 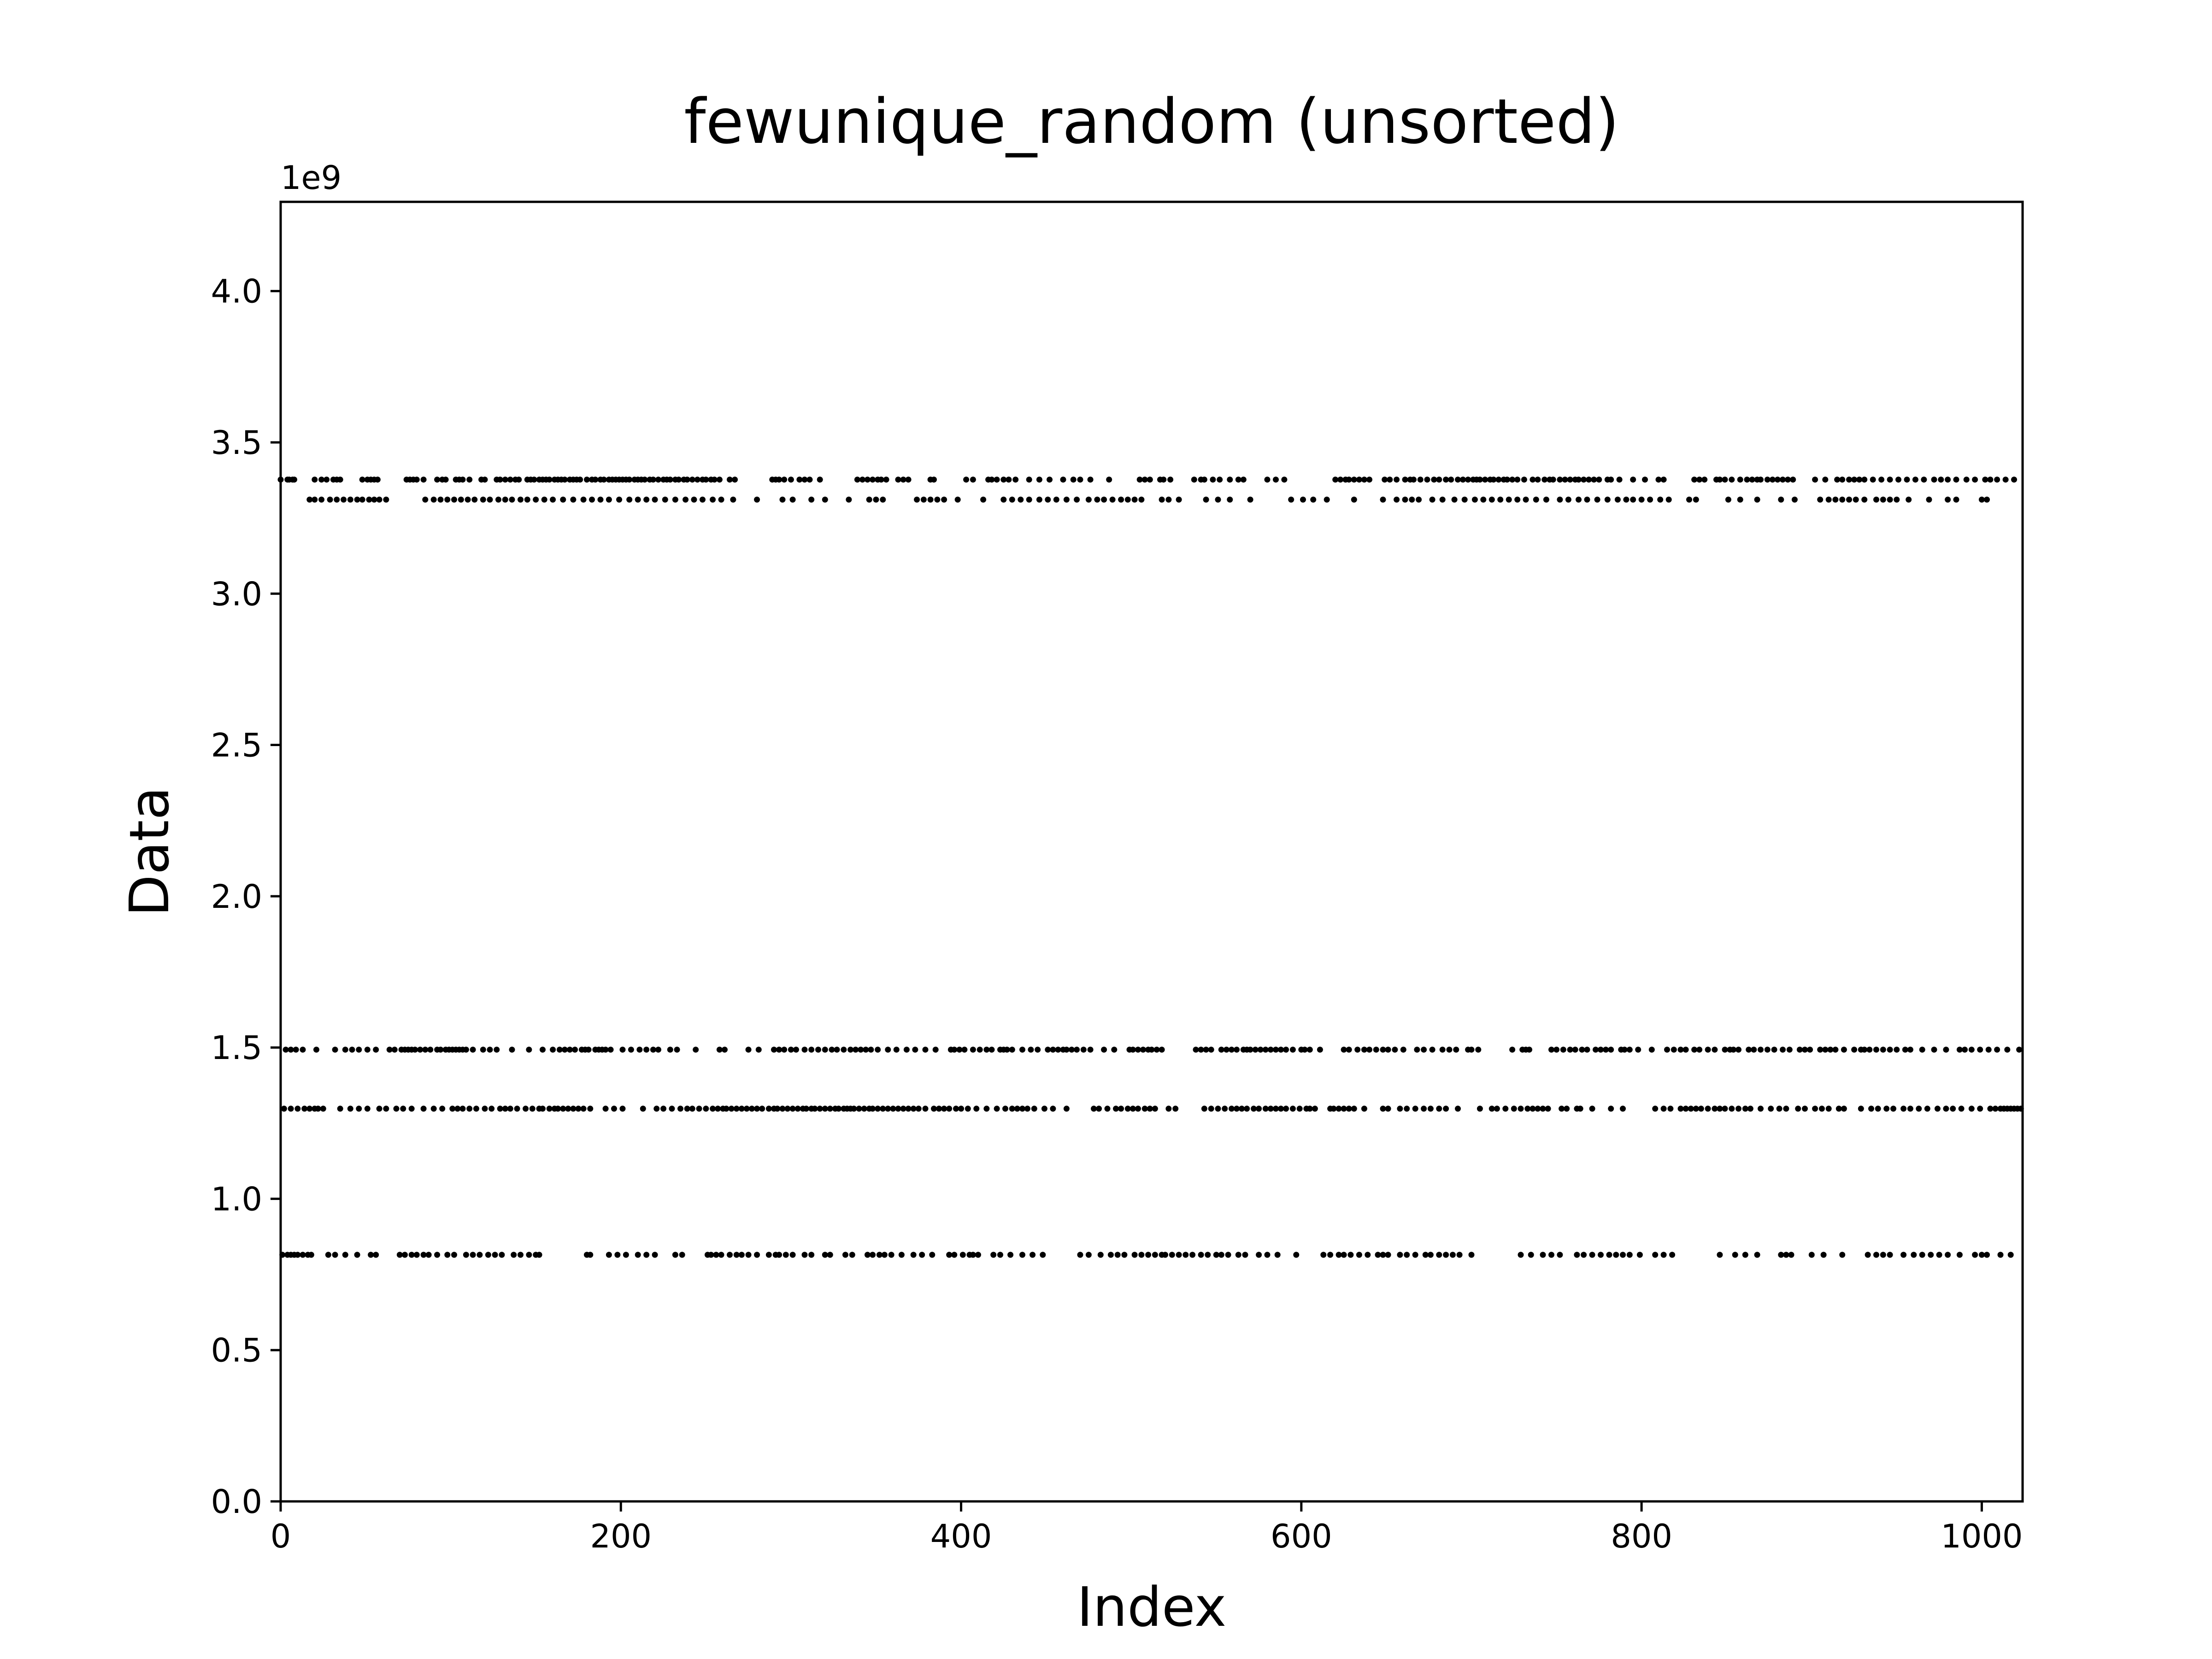 I want to click on x-axis-label: Index, so click(x=1152, y=1607).